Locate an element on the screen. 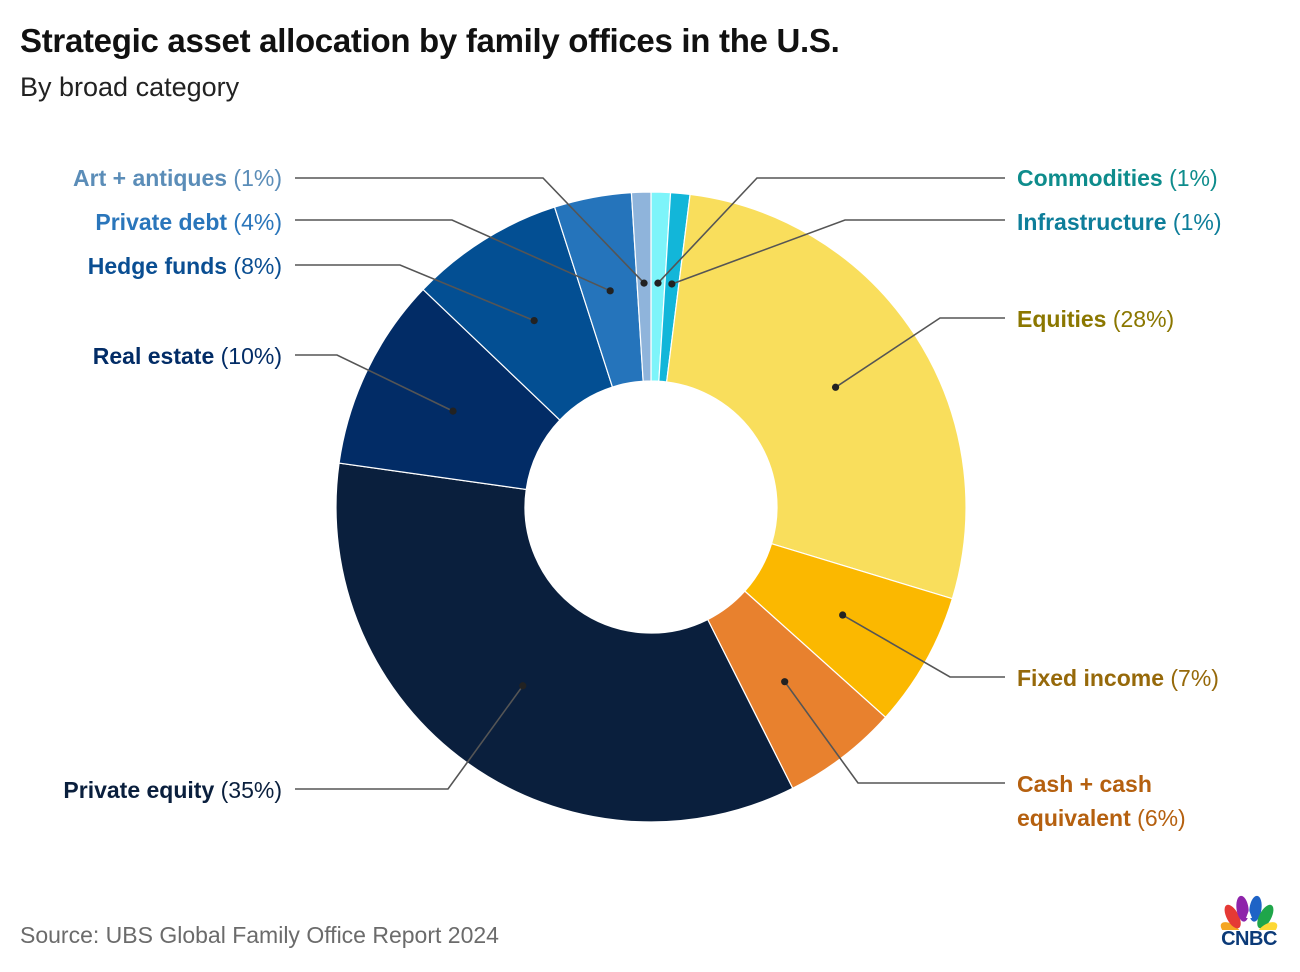 The height and width of the screenshot is (972, 1300). label-art-antiques: Art + antiques (1%) is located at coordinates (177, 178).